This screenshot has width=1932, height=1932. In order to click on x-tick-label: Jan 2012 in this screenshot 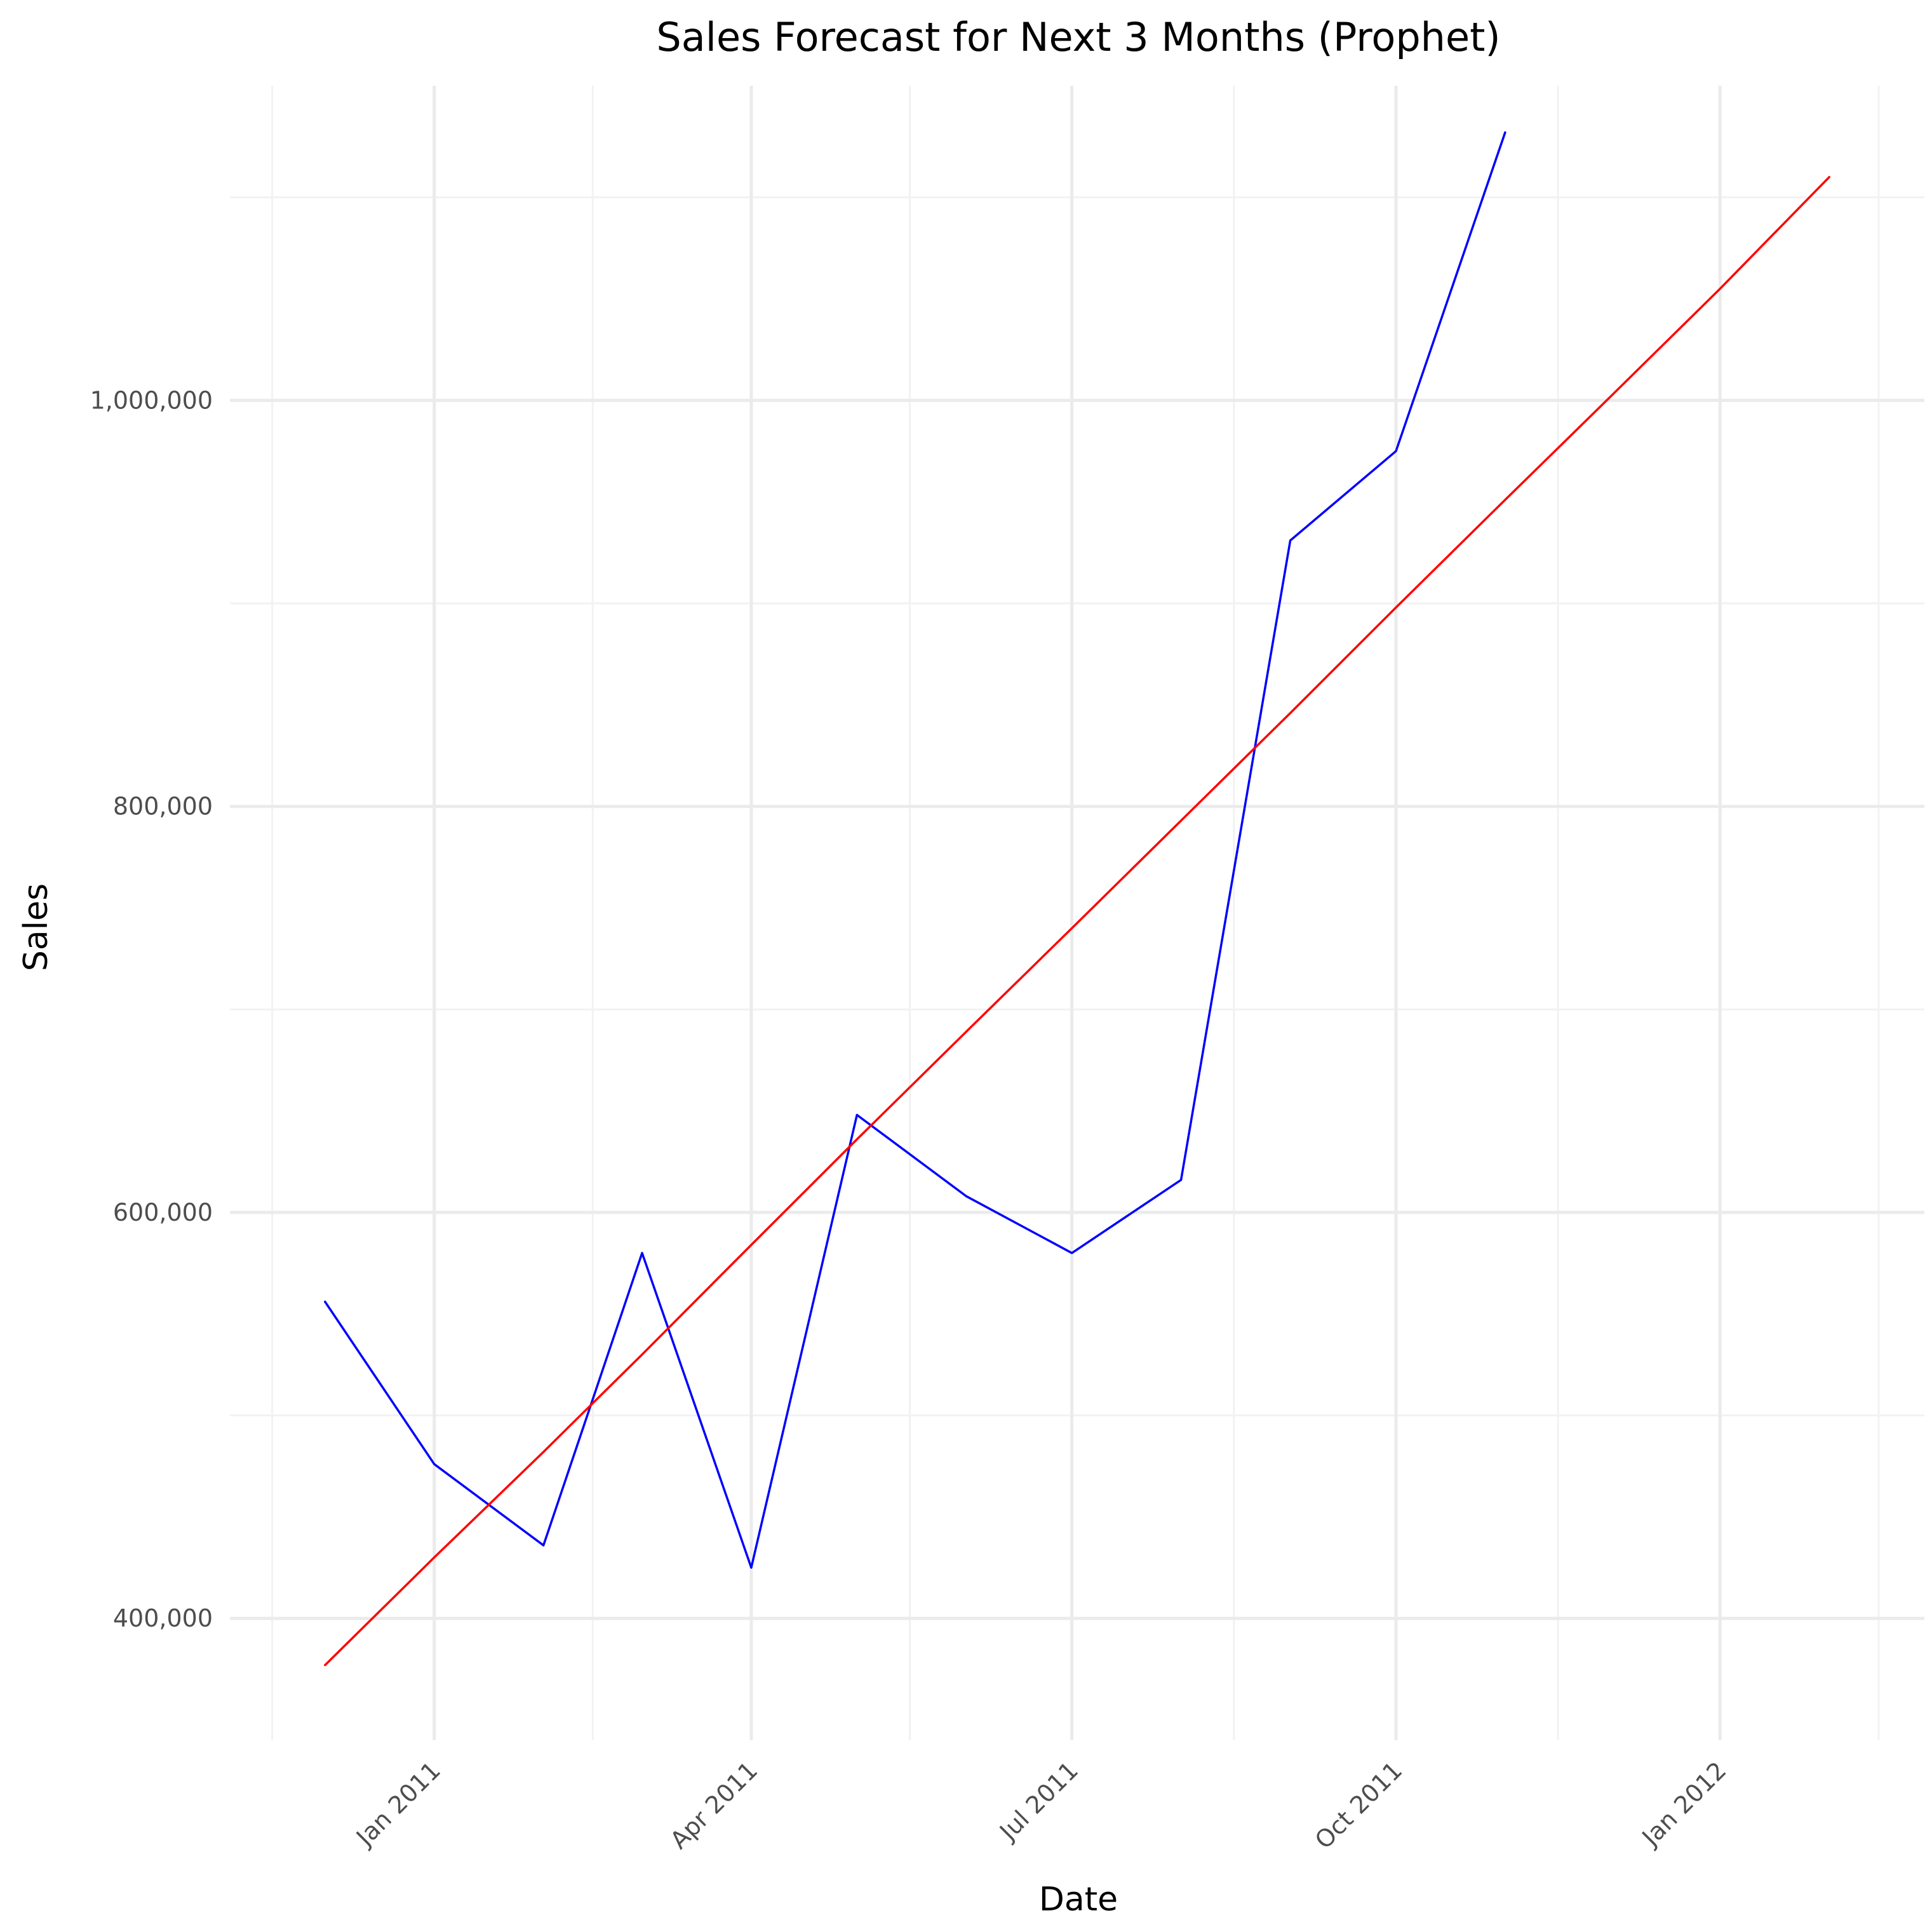, I will do `click(1684, 1804)`.